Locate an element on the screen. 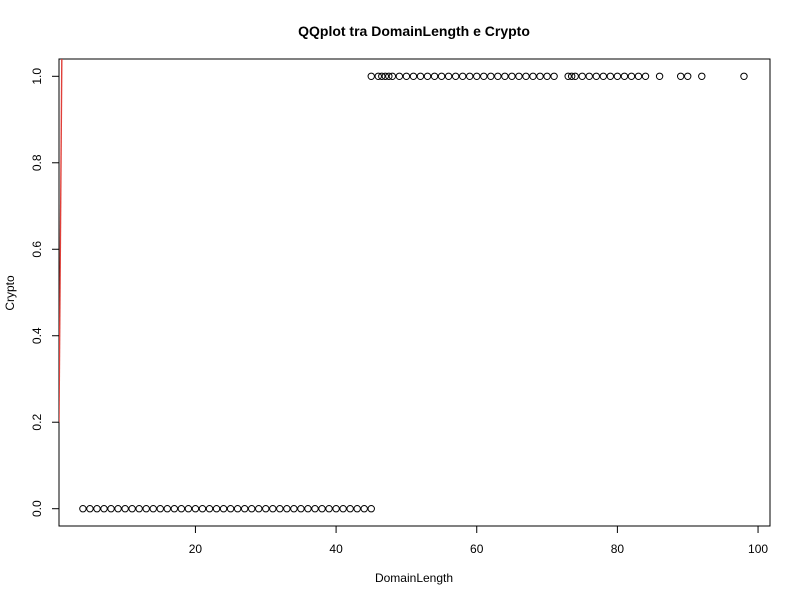  x-axis: 20 40 60 80 100 is located at coordinates (478, 540).